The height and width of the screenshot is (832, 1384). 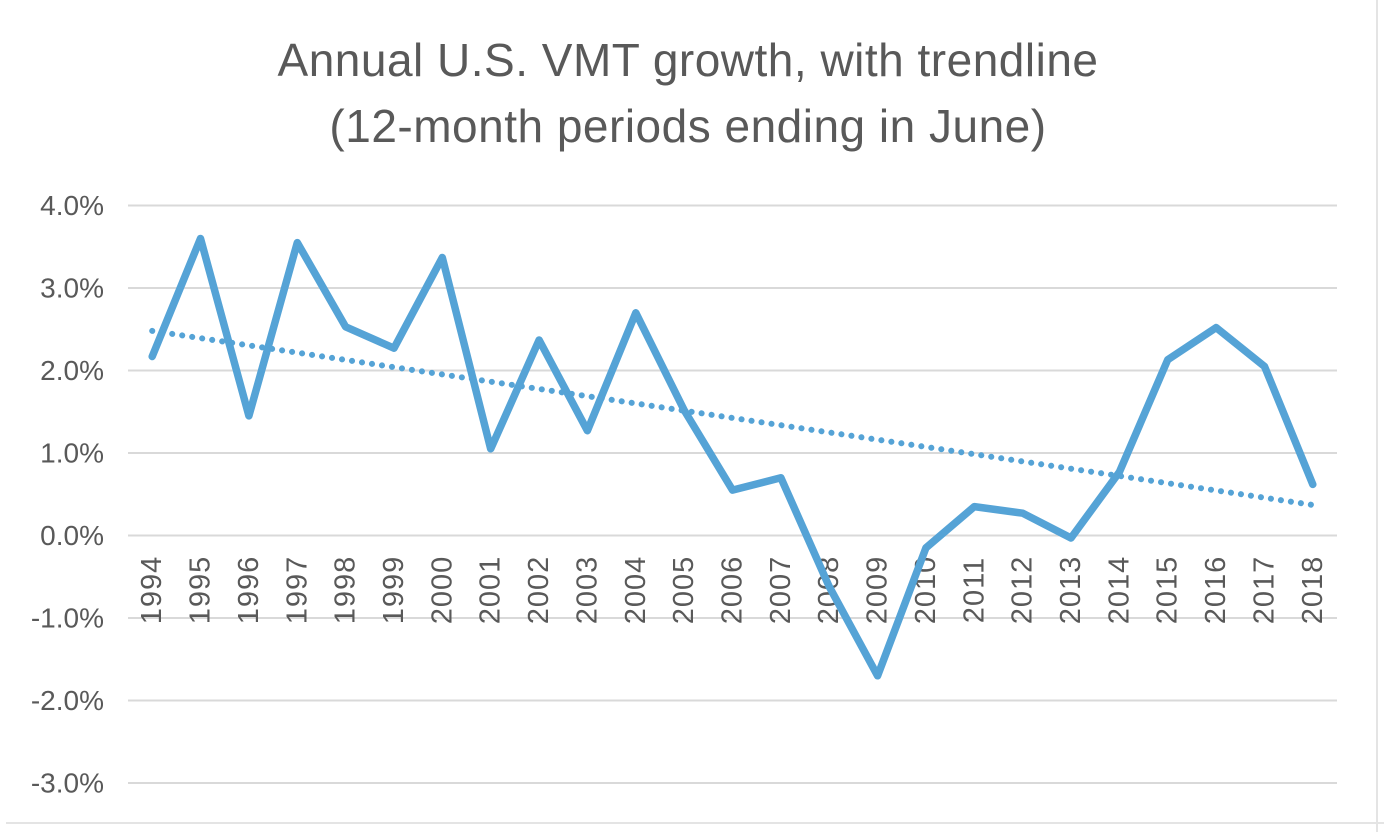 What do you see at coordinates (297, 590) in the screenshot?
I see `x-axis-tick-label: 1997` at bounding box center [297, 590].